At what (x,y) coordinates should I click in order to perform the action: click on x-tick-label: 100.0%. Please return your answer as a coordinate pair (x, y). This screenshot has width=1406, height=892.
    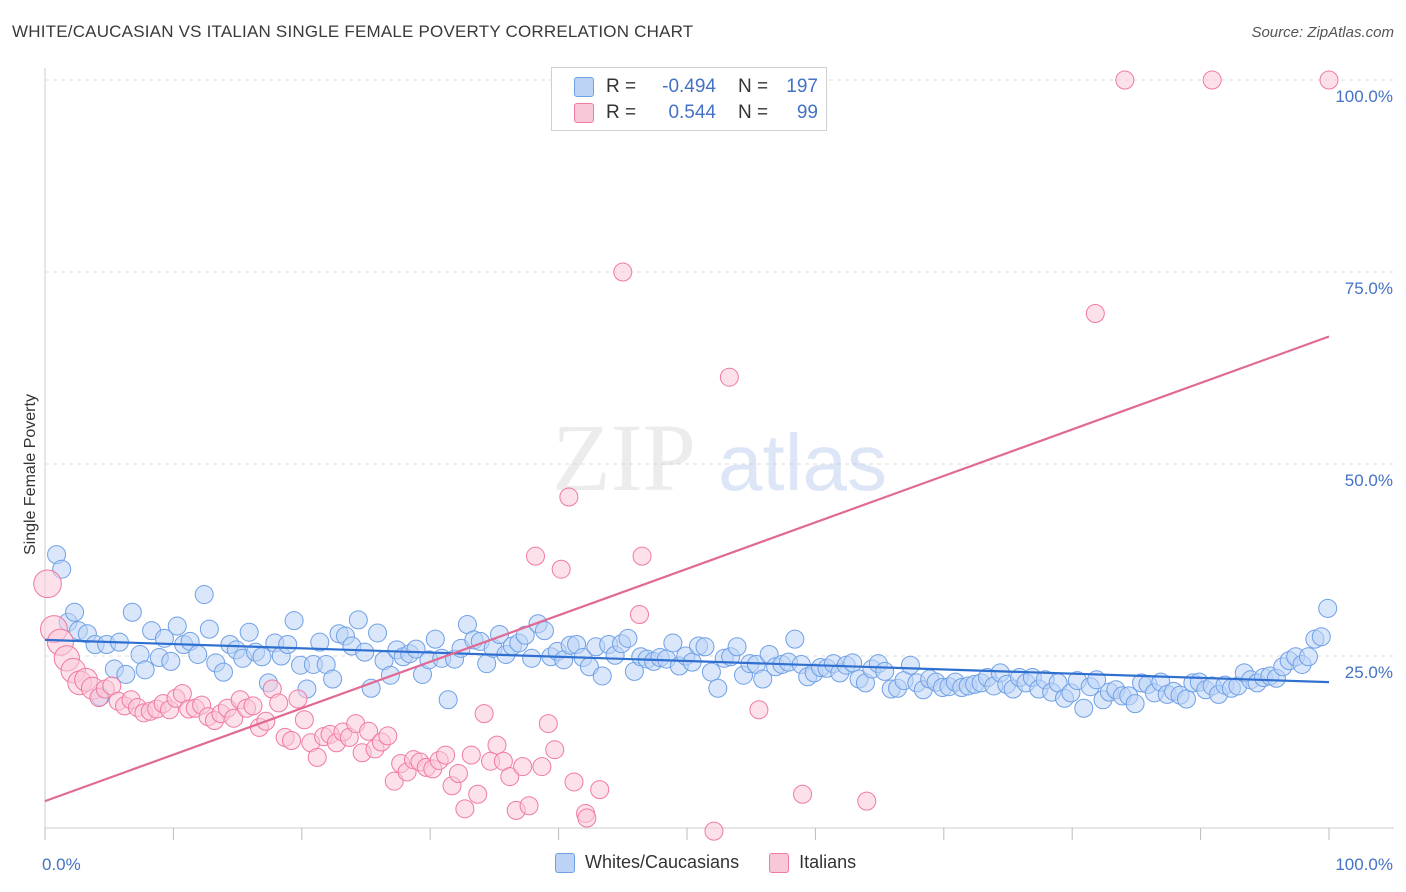
    Looking at the image, I should click on (1364, 864).